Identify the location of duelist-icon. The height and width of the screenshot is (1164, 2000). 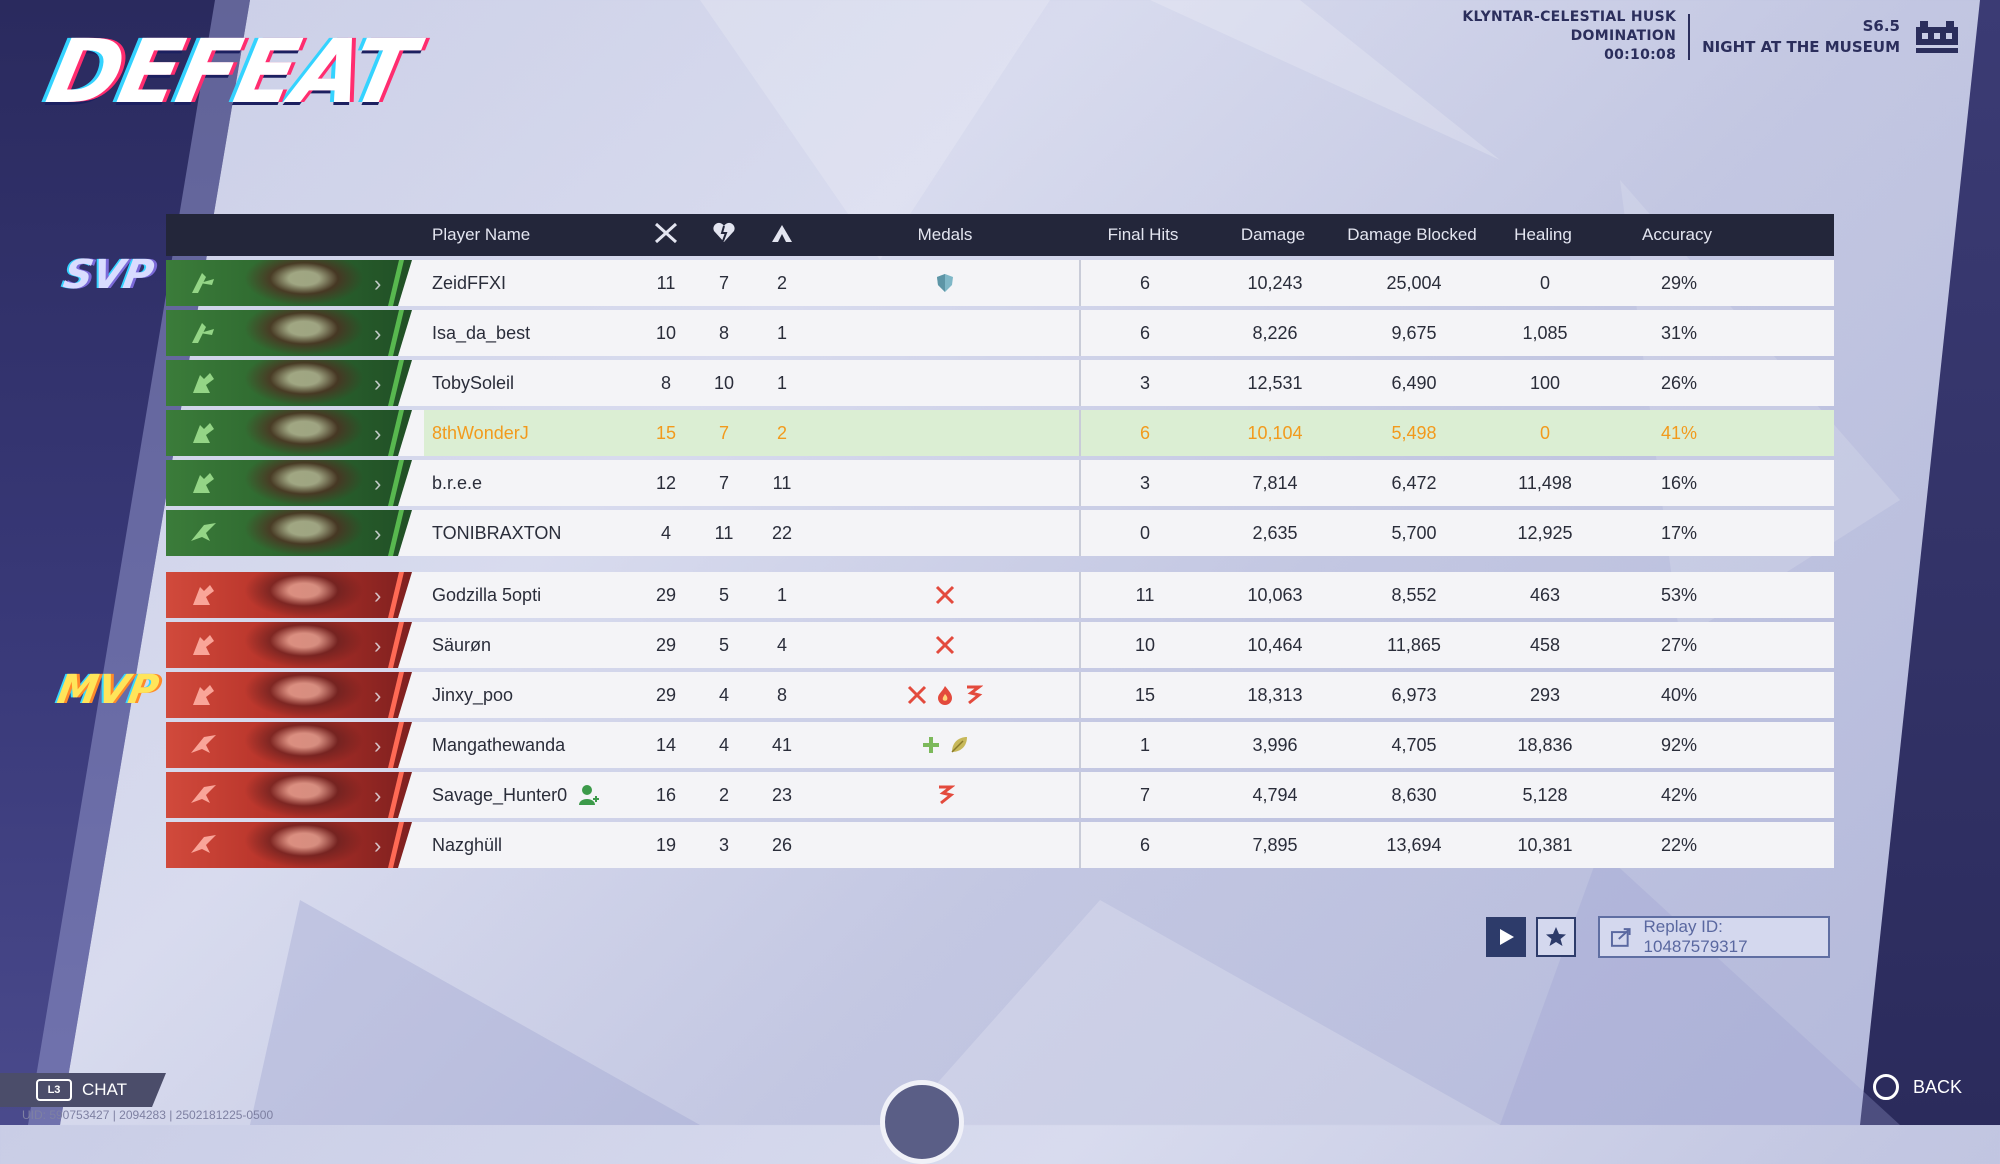
(203, 695).